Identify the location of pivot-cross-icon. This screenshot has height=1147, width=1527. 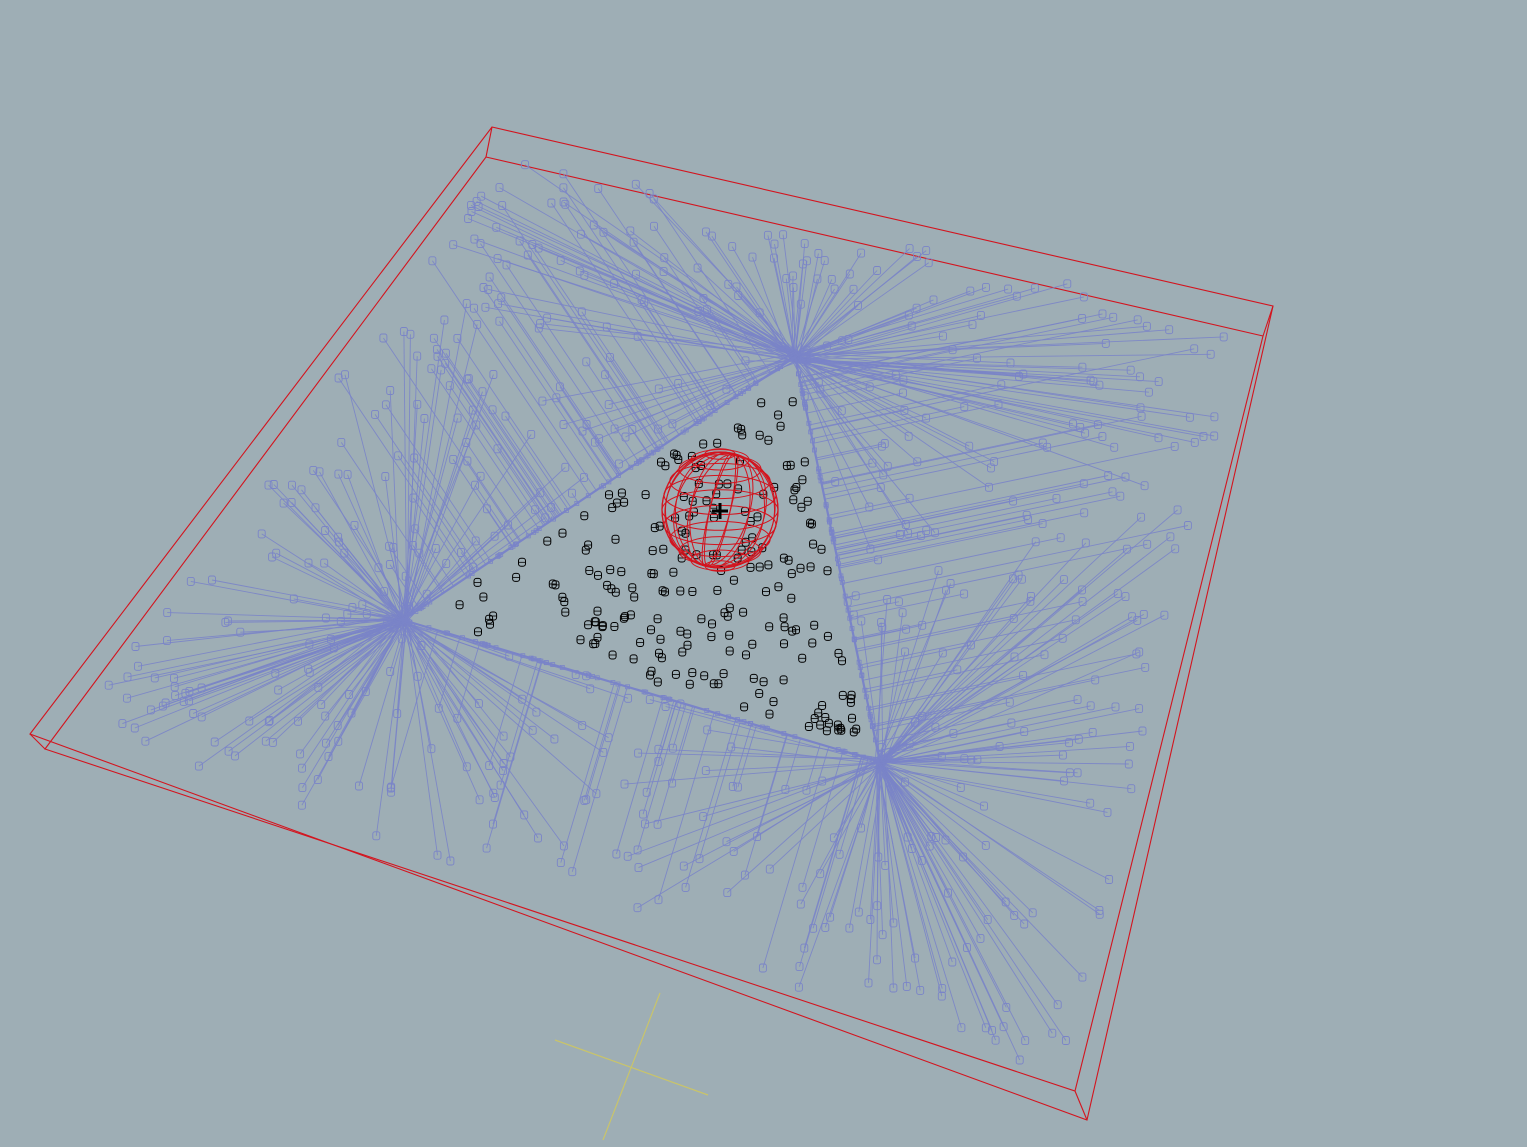
(720, 511).